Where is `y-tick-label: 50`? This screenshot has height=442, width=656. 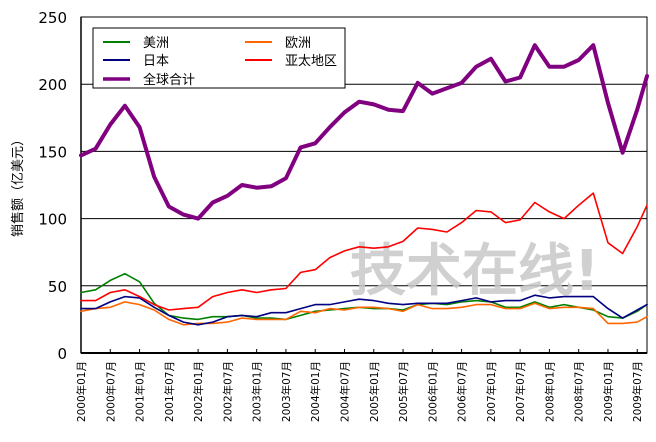 y-tick-label: 50 is located at coordinates (57, 287).